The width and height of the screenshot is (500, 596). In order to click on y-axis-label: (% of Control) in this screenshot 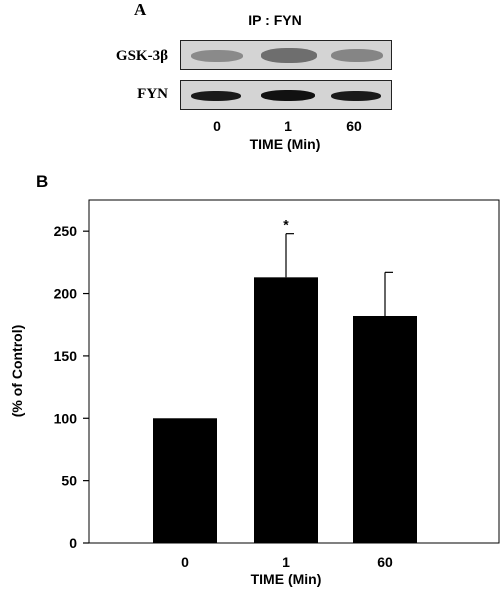, I will do `click(17, 371)`.